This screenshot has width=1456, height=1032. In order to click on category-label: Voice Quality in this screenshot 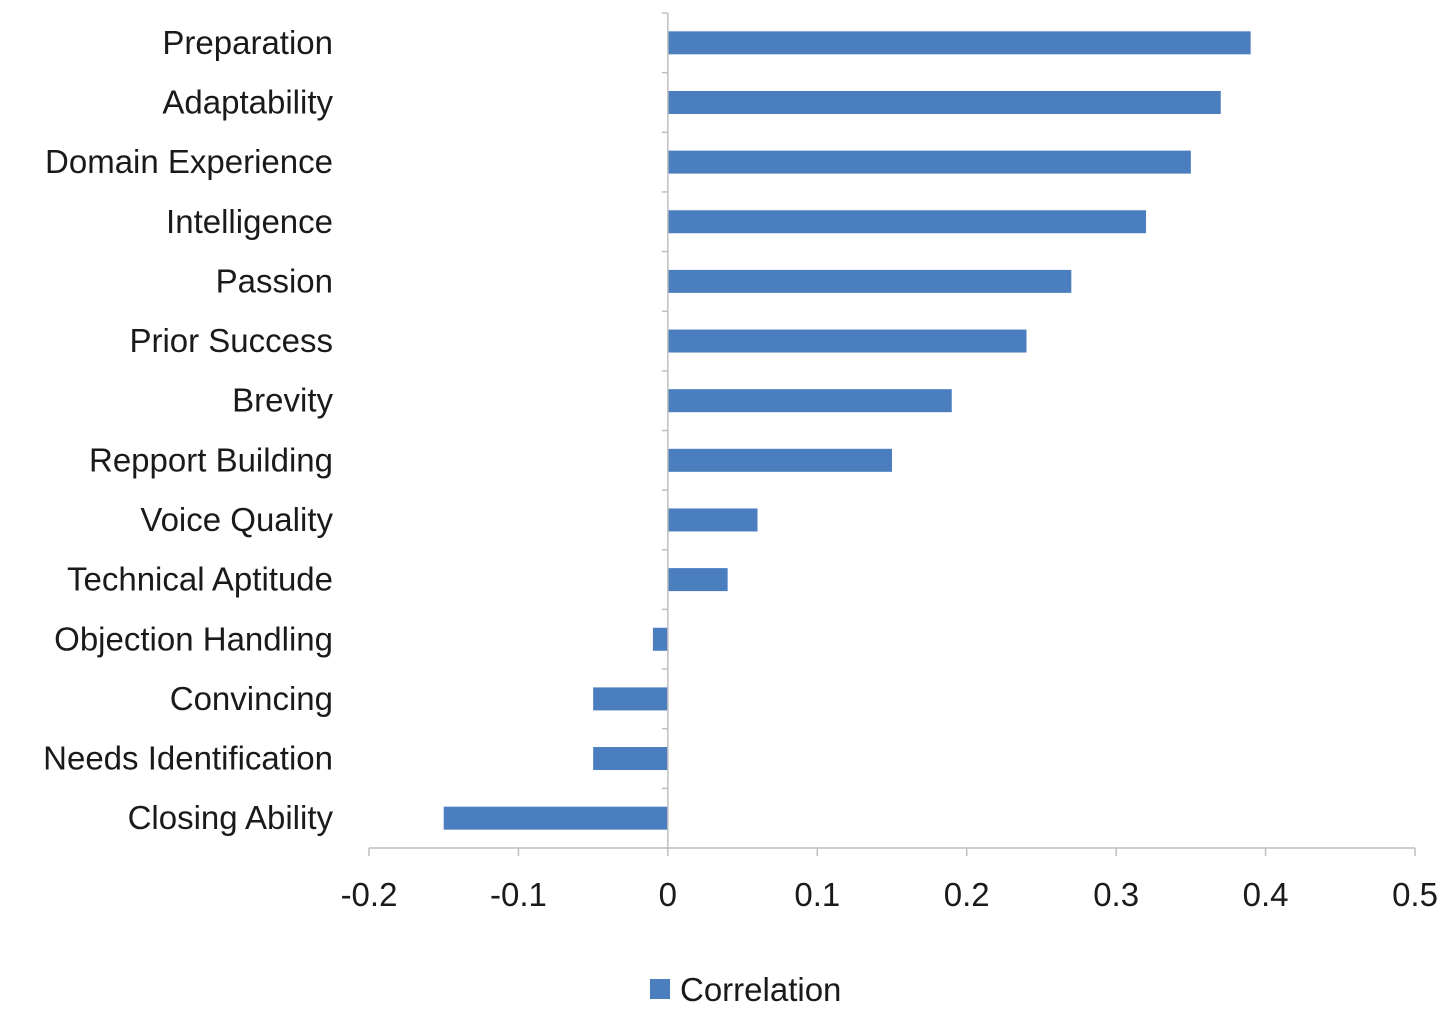, I will do `click(236, 519)`.